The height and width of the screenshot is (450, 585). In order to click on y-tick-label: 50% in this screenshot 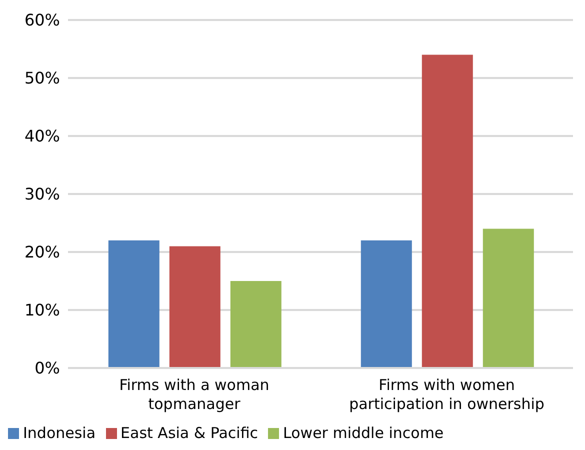, I will do `click(42, 78)`.